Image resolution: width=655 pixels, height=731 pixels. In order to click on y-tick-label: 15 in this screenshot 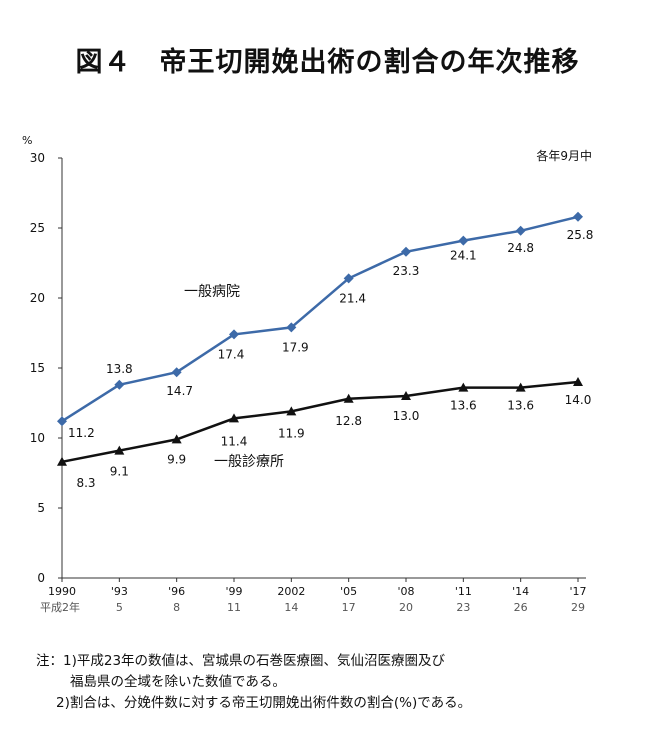, I will do `click(37, 368)`.